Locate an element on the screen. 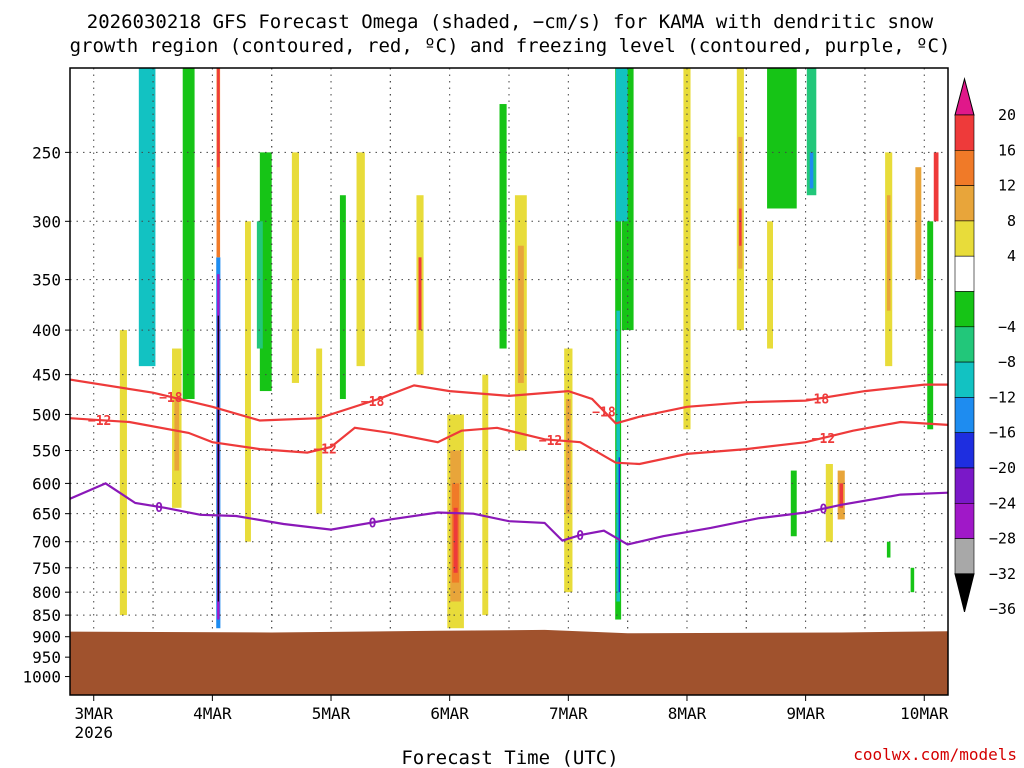  y-tick-label-750: 750 is located at coordinates (46, 568).